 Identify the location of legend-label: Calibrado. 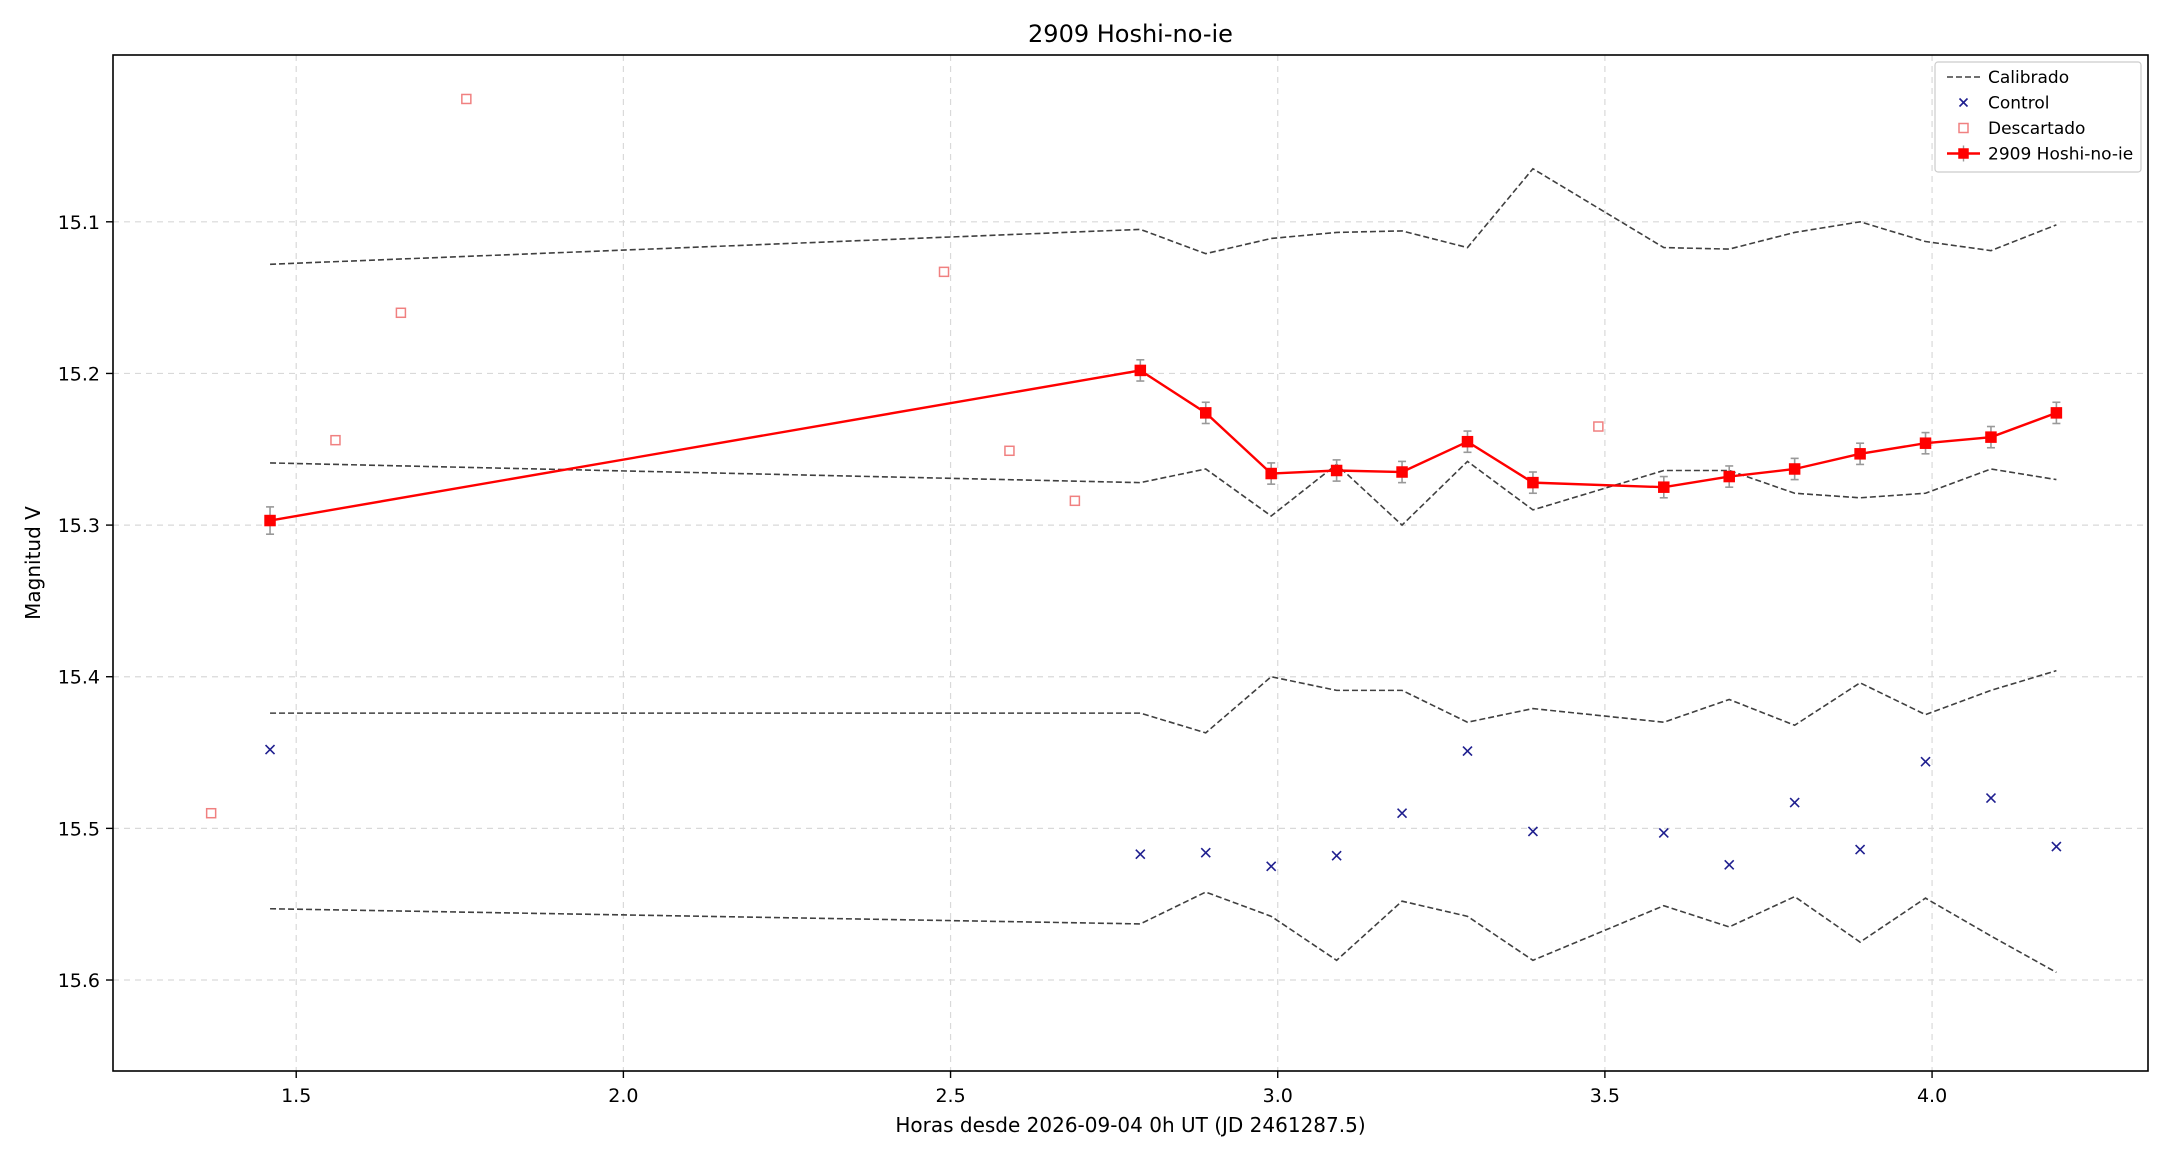
(2028, 78).